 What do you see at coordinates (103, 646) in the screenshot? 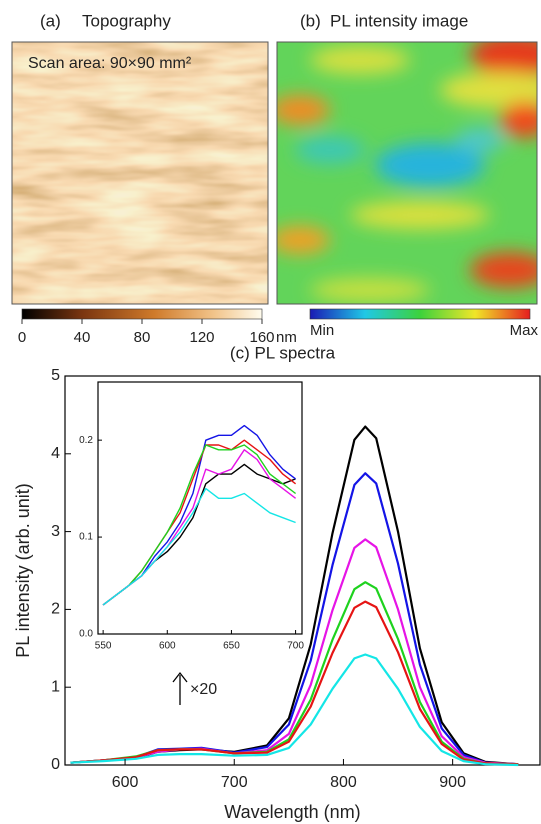
I see `x-tick-label: 550` at bounding box center [103, 646].